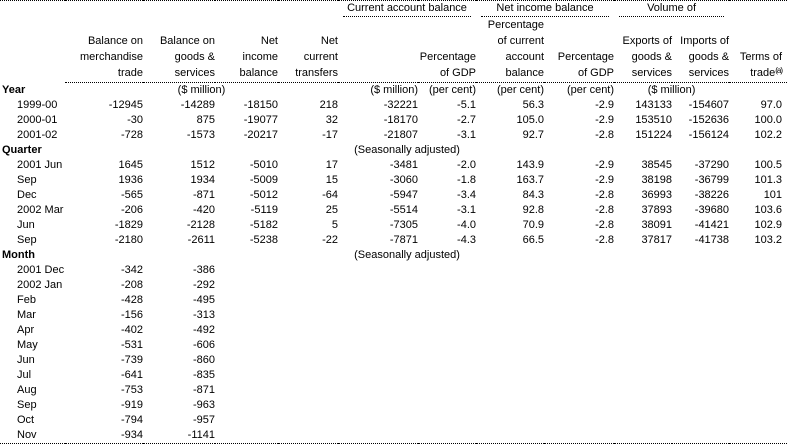  Describe the element at coordinates (712, 210) in the screenshot. I see `value-cell: -39680` at that location.